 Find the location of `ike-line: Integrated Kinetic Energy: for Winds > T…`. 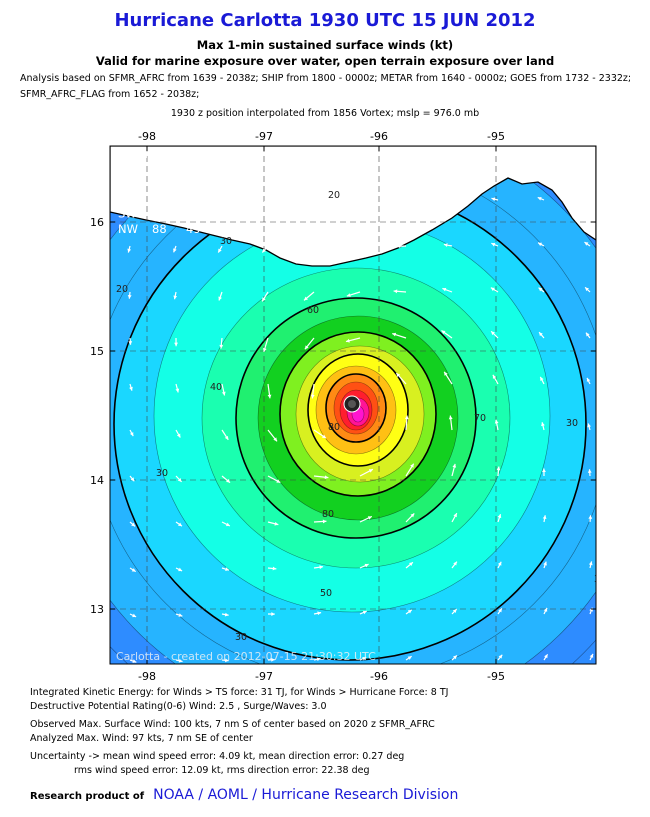

ike-line: Integrated Kinetic Energy: for Winds > T… is located at coordinates (239, 692).